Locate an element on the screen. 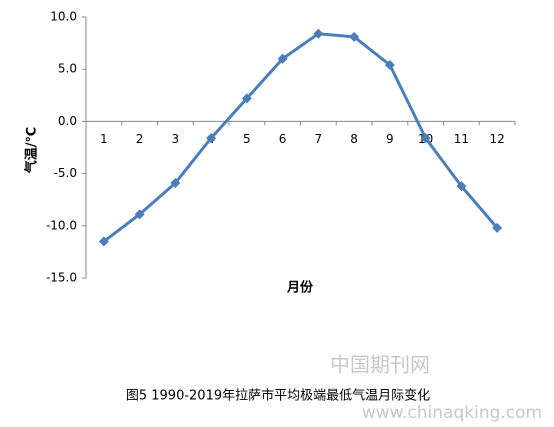  x-tick-label: 3 is located at coordinates (176, 139).